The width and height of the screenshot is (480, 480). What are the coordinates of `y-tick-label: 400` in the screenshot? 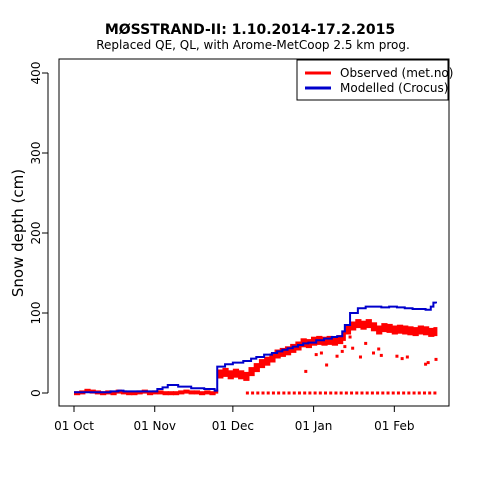 It's located at (36, 73).